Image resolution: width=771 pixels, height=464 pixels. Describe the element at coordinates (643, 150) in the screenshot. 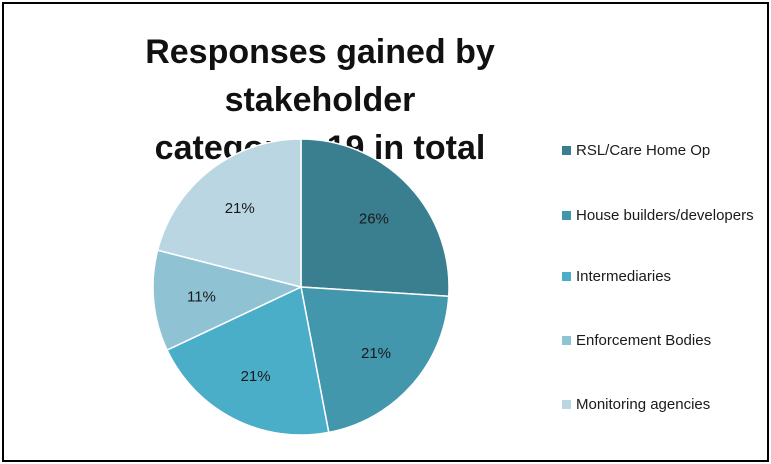

I see `legend-label: RSL/Care Home Op` at that location.